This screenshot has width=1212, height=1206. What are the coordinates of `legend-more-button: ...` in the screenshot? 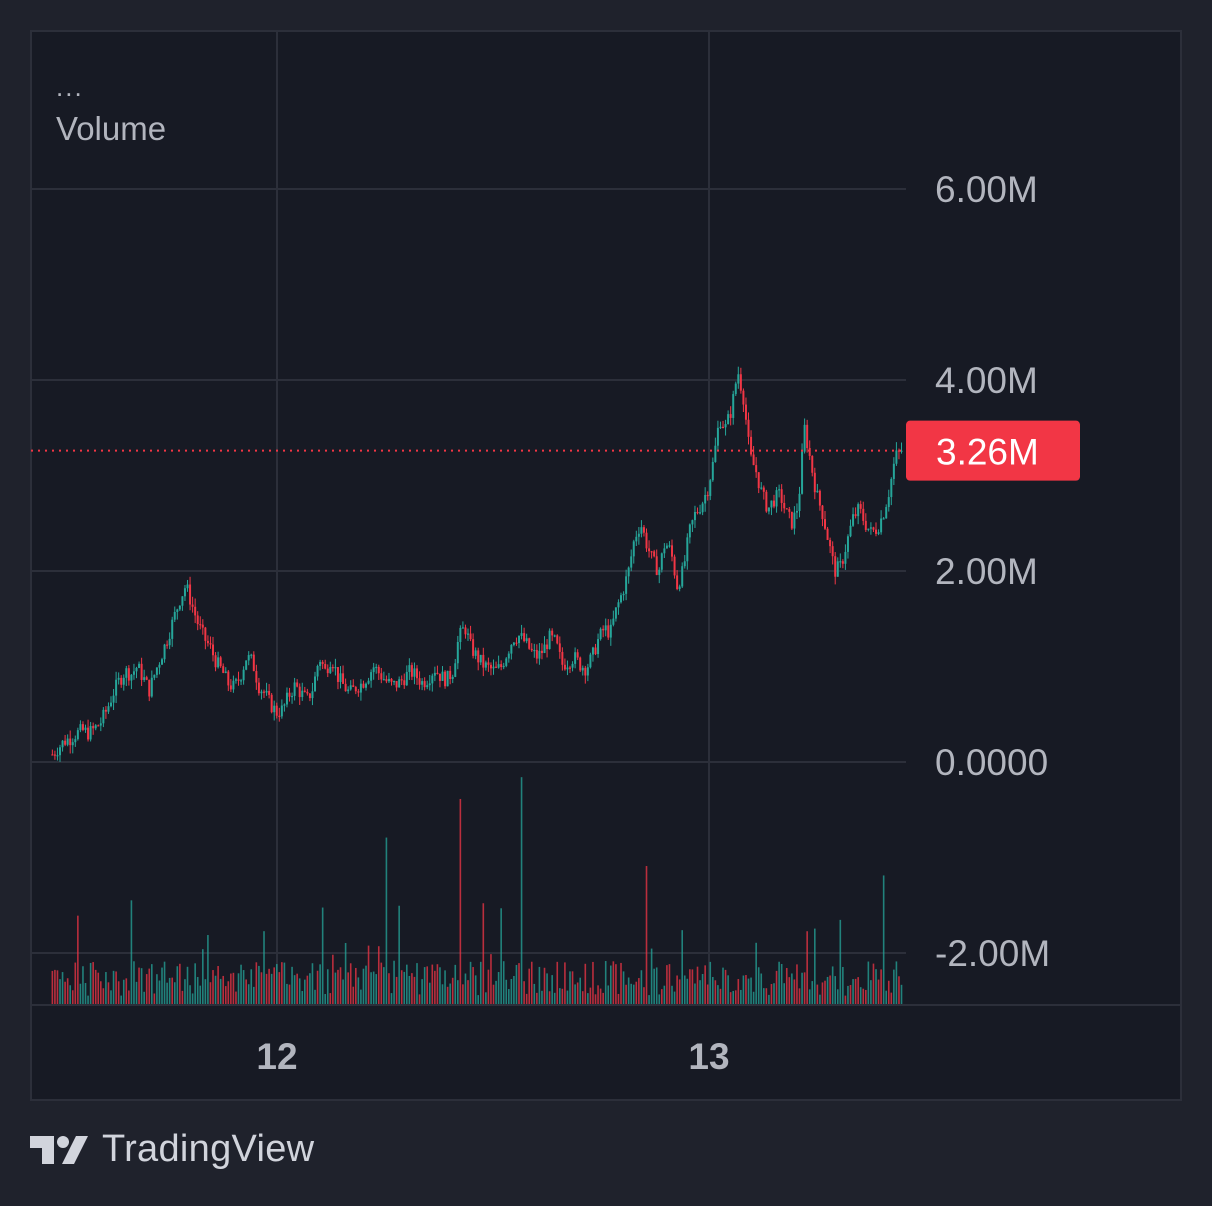 It's located at (70, 87).